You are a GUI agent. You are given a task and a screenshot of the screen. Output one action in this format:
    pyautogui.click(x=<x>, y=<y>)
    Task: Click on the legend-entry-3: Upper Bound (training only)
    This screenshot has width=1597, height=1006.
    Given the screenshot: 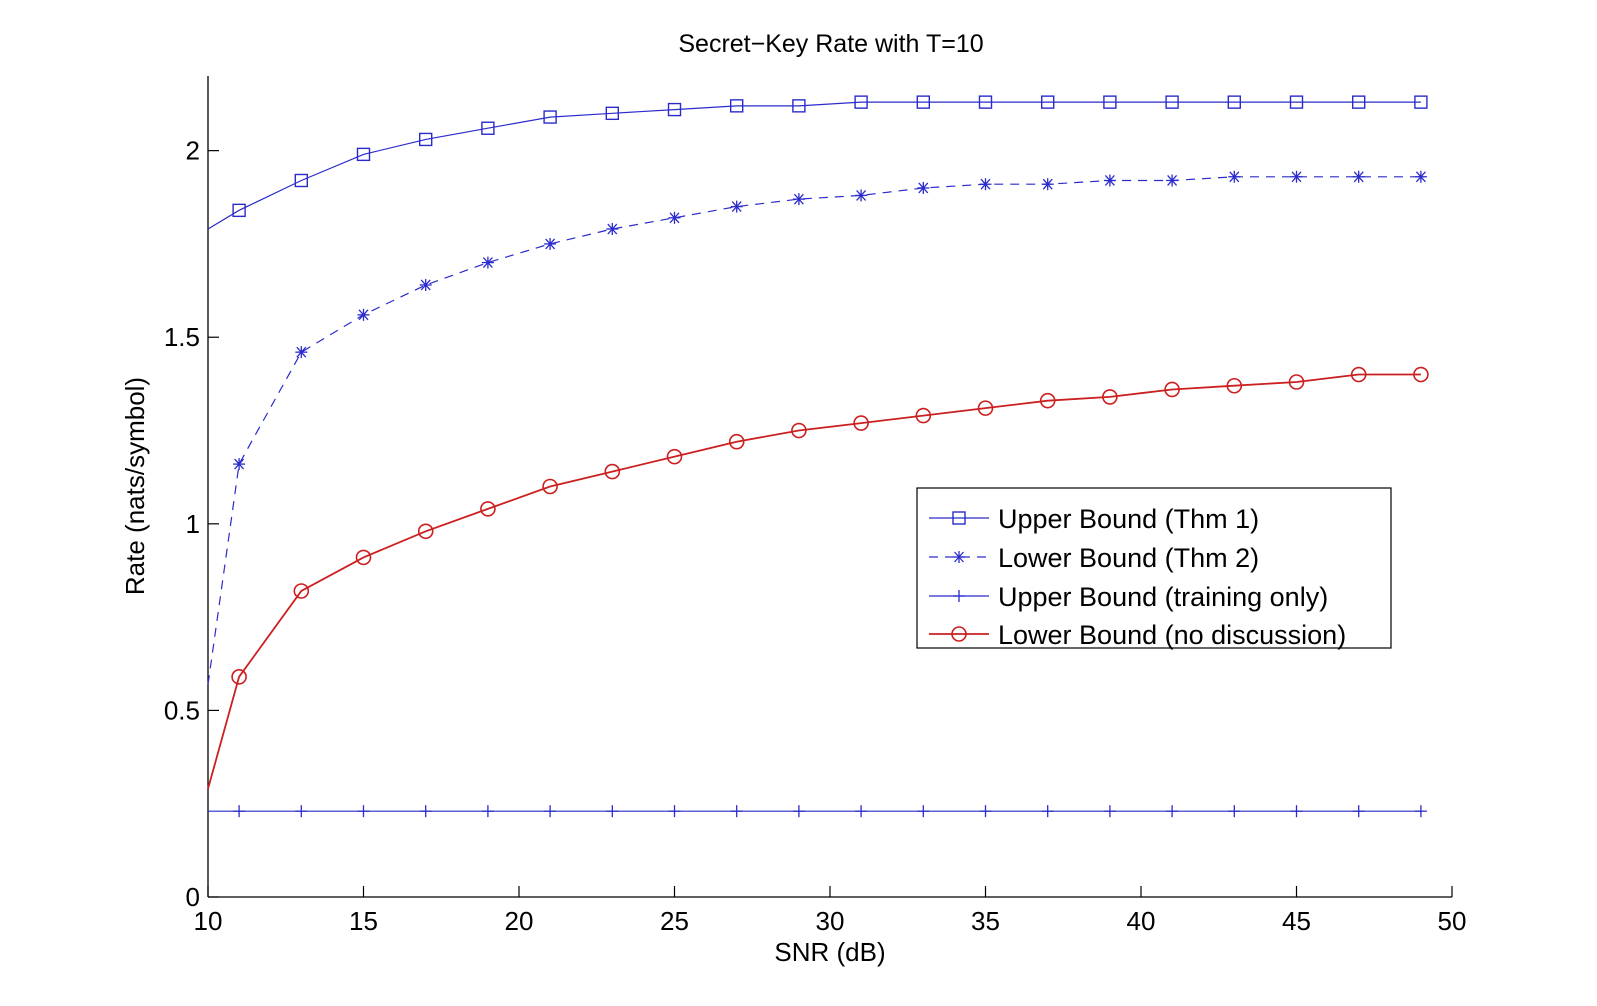 What is the action you would take?
    pyautogui.click(x=1128, y=597)
    